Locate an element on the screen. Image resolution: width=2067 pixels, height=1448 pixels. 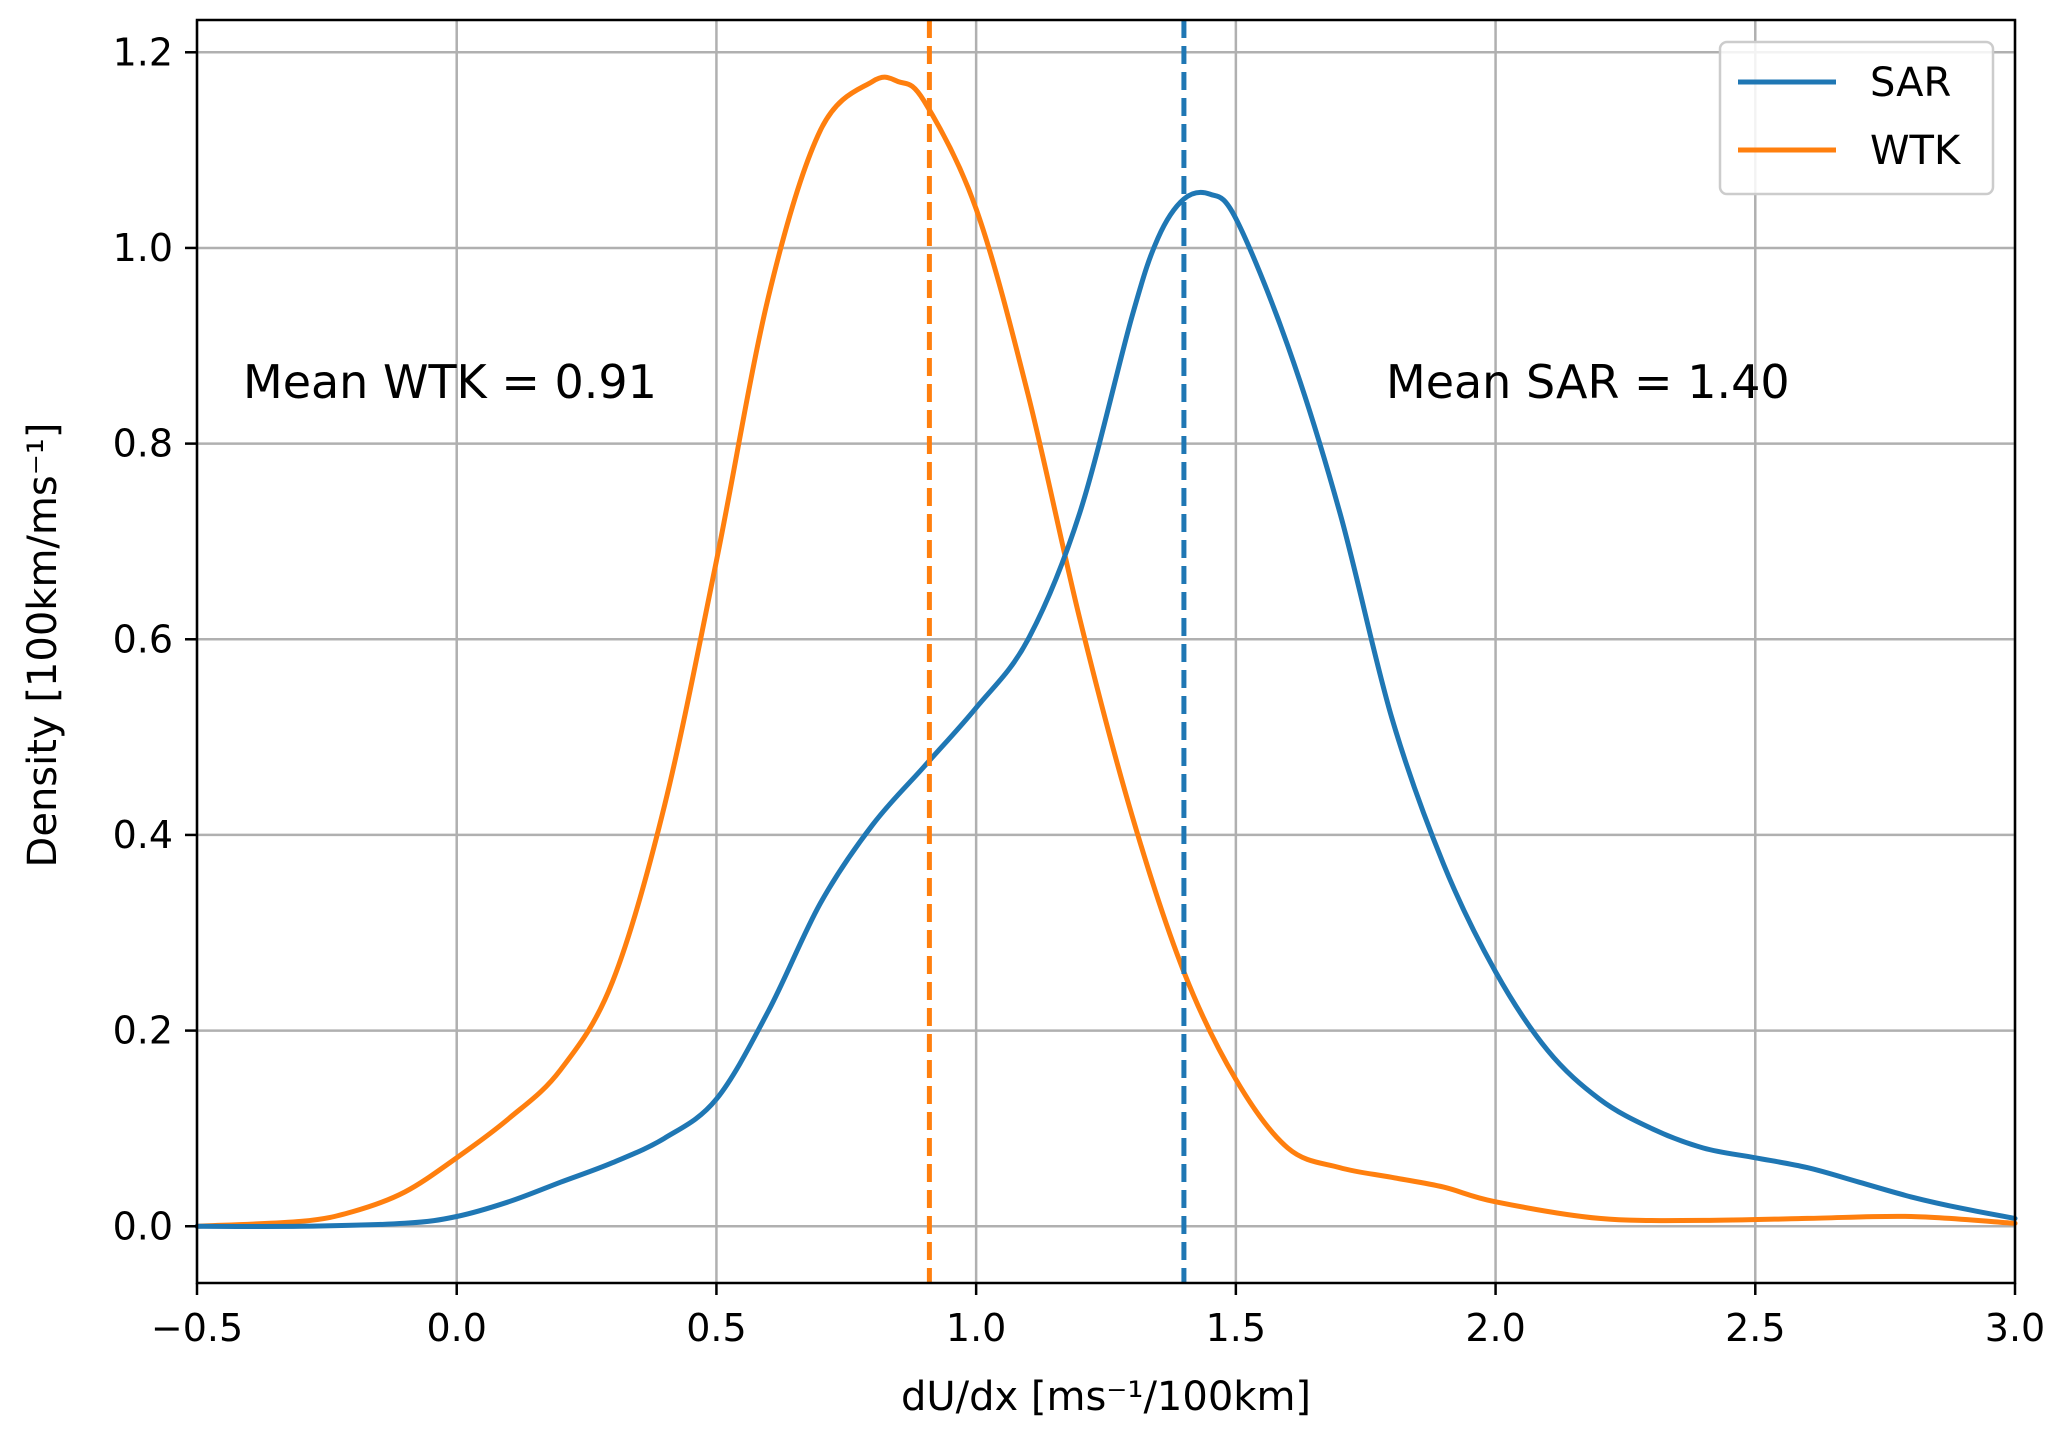
x-axis-label: dU/dx [ms⁻¹/100km] is located at coordinates (1106, 1397).